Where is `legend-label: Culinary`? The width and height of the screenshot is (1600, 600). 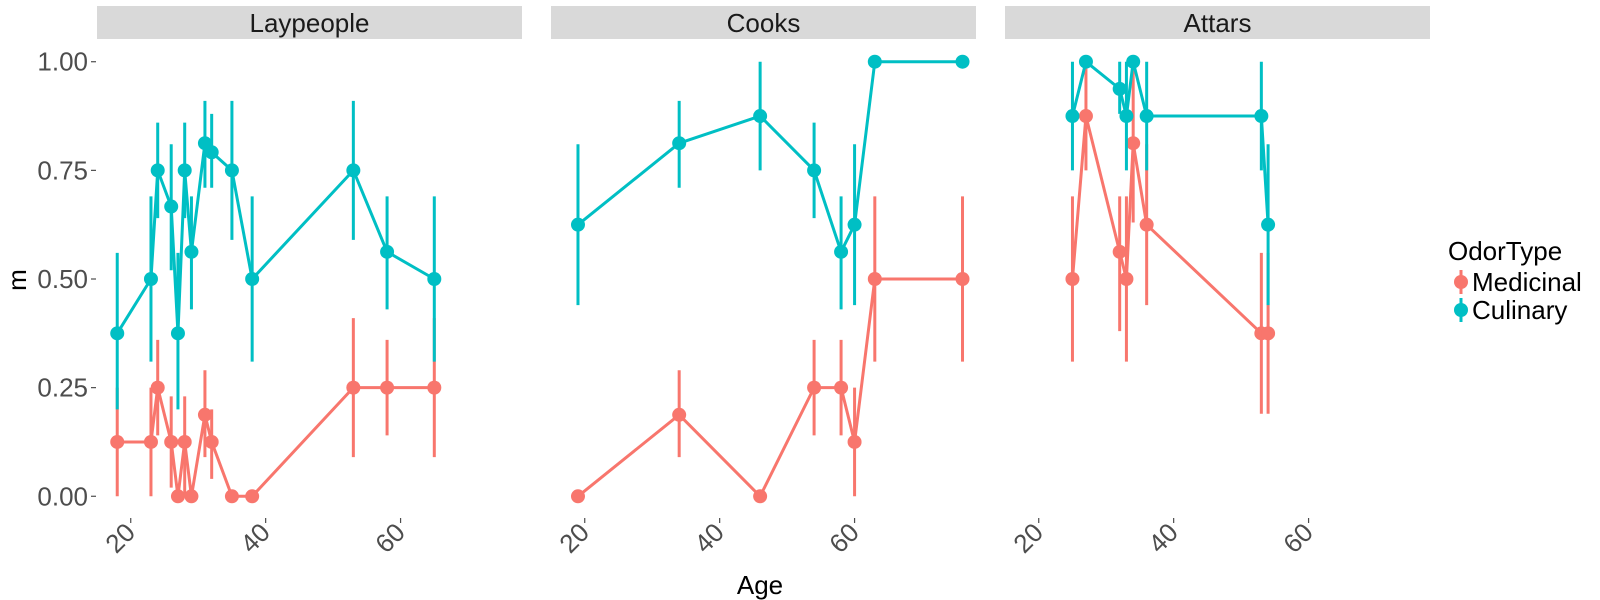
legend-label: Culinary is located at coordinates (1519, 310).